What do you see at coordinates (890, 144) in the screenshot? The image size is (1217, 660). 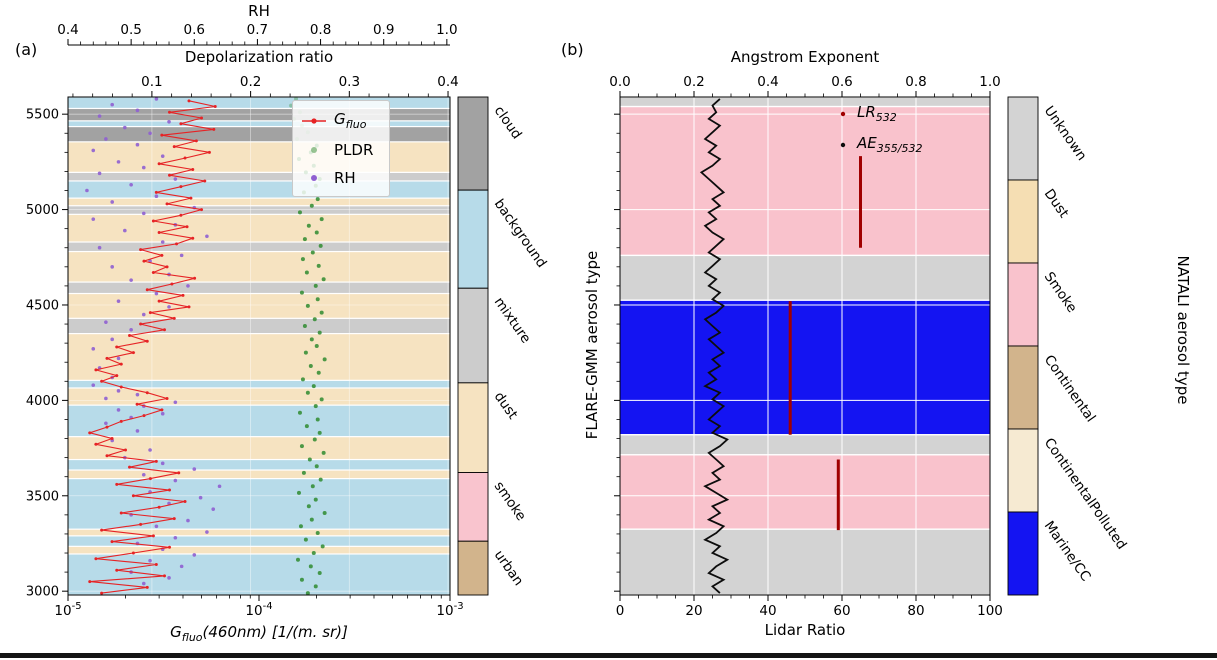 I see `legend-ae-label: AE355/532` at bounding box center [890, 144].